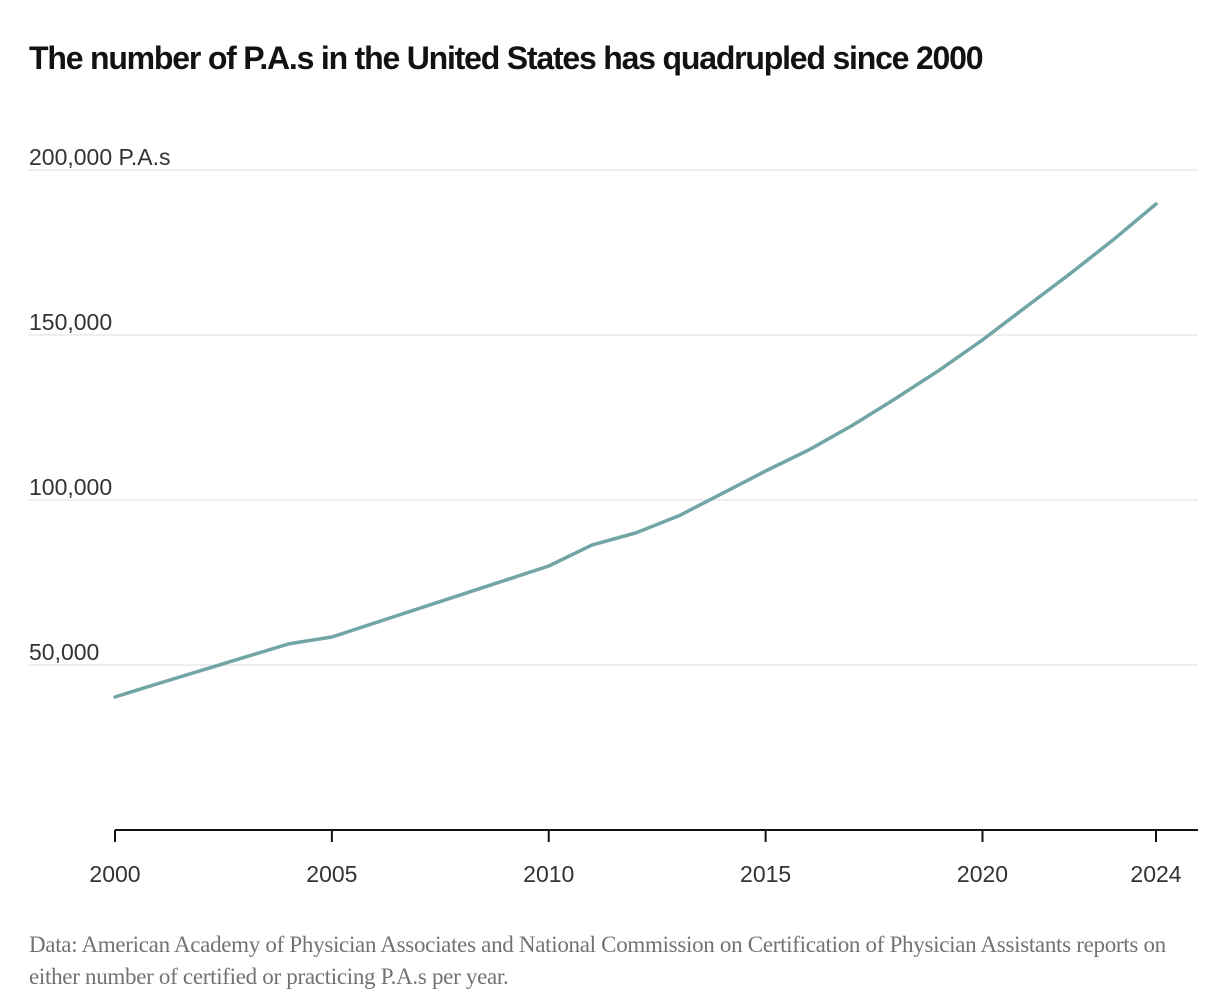  I want to click on y-tick-label: 100,000, so click(70, 487).